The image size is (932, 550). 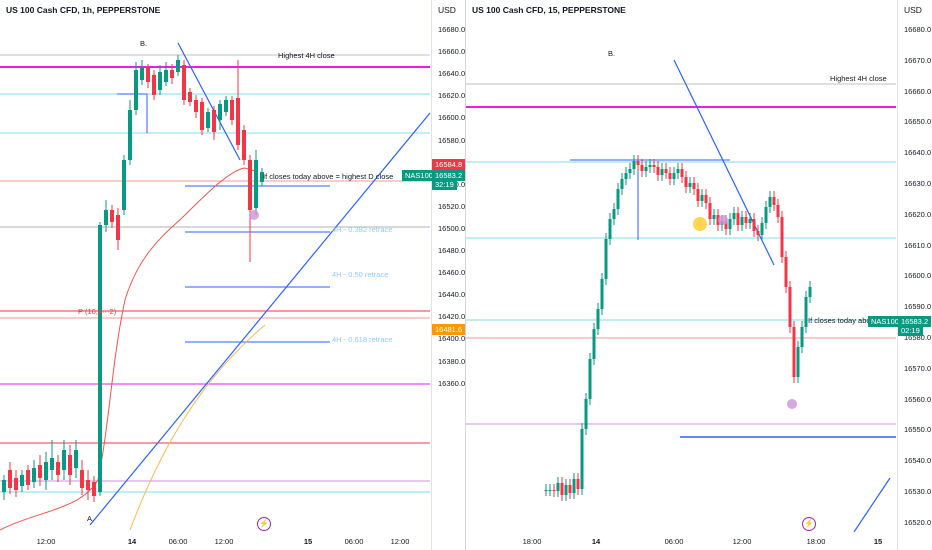 I want to click on price-tick: 16540.0, so click(x=918, y=461).